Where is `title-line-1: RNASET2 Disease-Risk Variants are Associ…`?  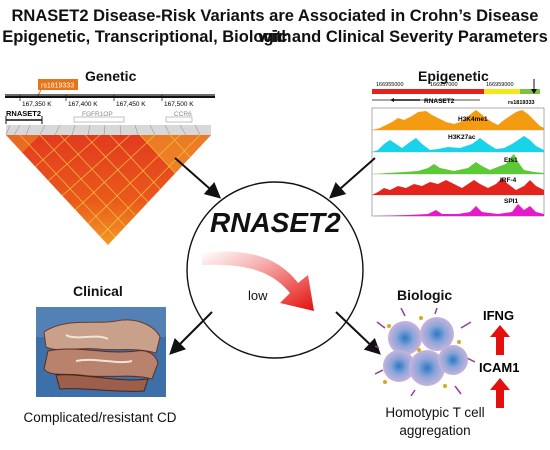
title-line-1: RNASET2 Disease-Risk Variants are Associ… is located at coordinates (275, 26).